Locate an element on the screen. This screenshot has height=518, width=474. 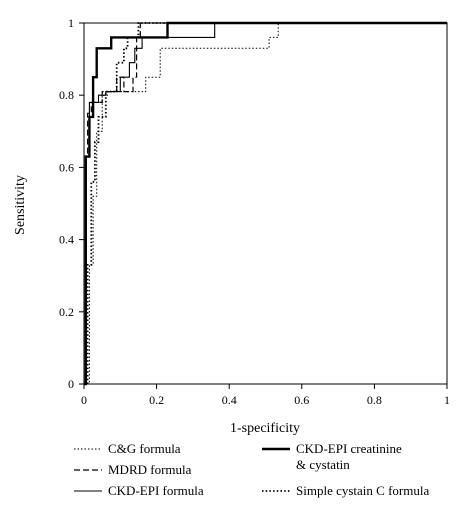
y-tick-label: 0.8 is located at coordinates (66, 95).